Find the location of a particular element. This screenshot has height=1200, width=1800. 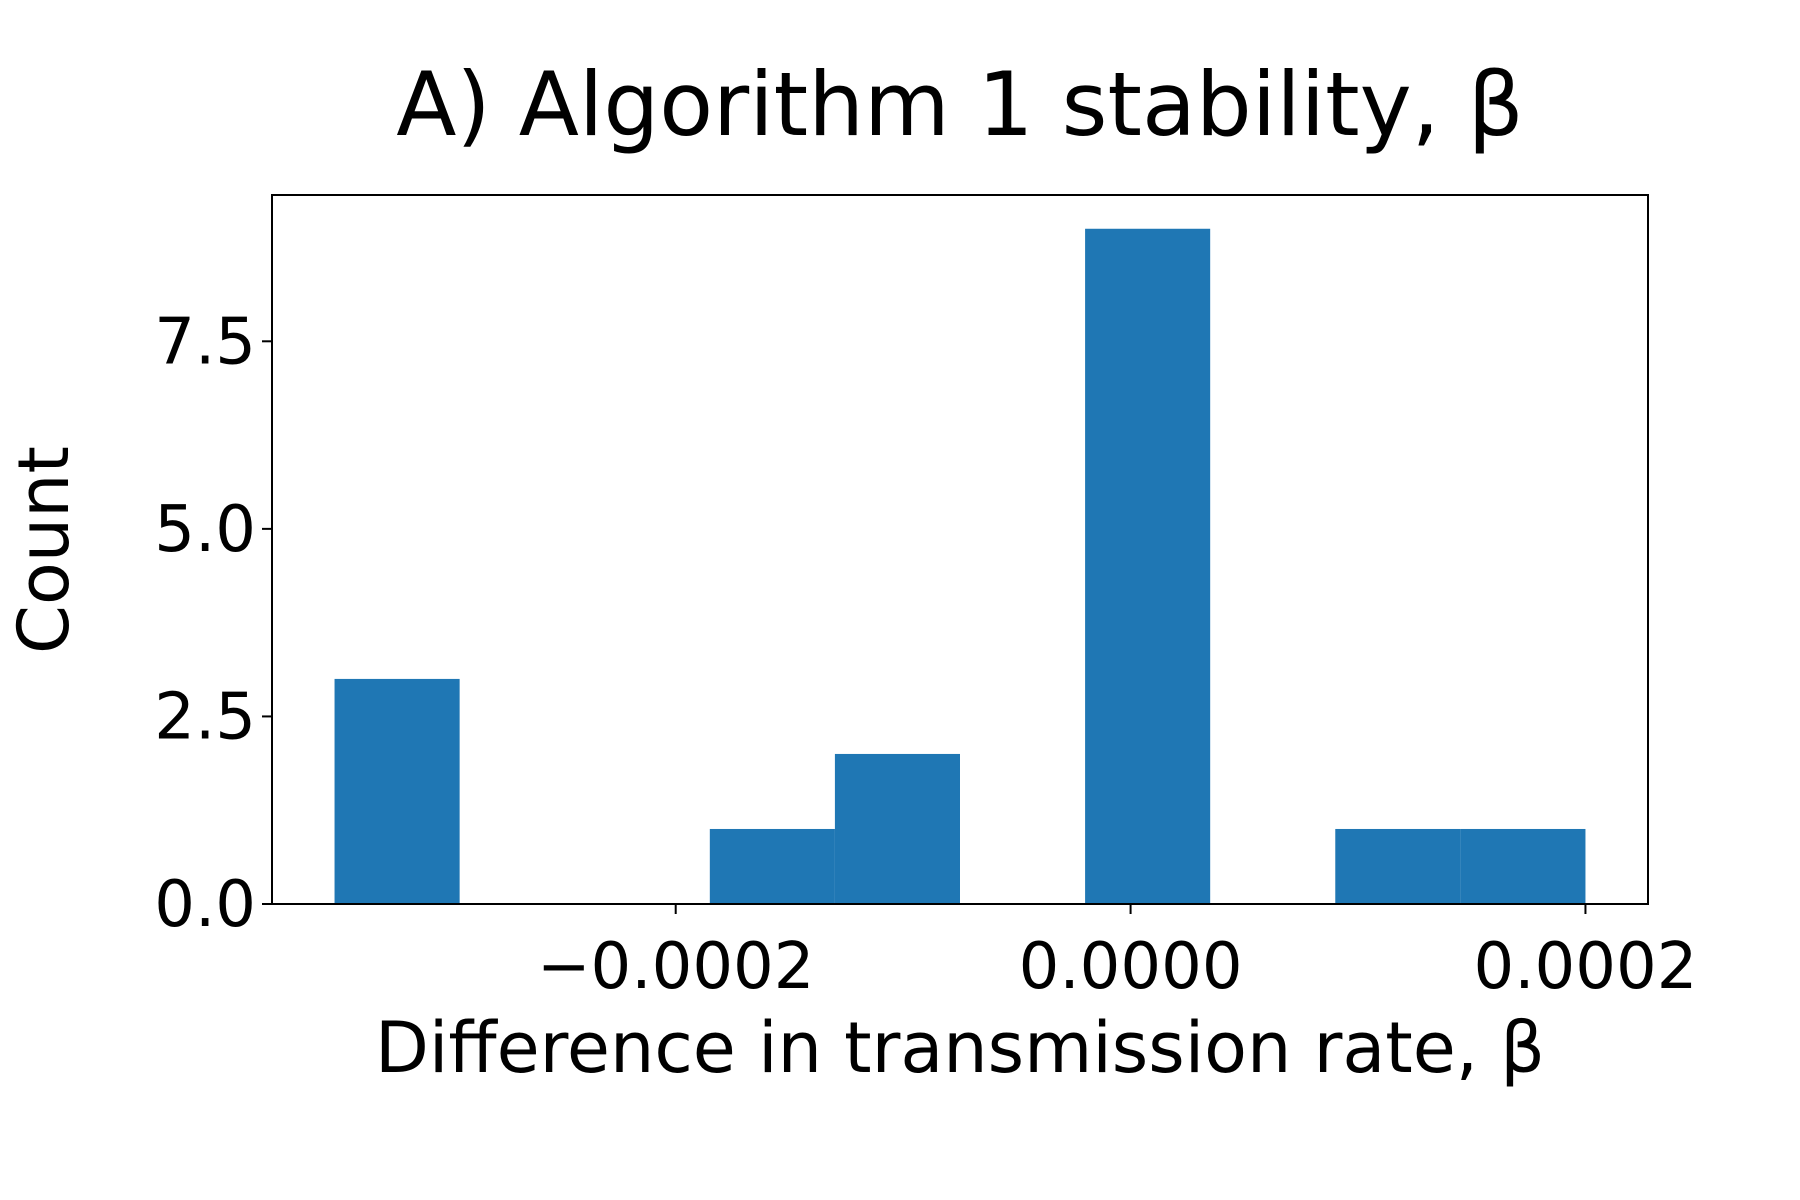

y-tick-label: 7.5 is located at coordinates (205, 342).